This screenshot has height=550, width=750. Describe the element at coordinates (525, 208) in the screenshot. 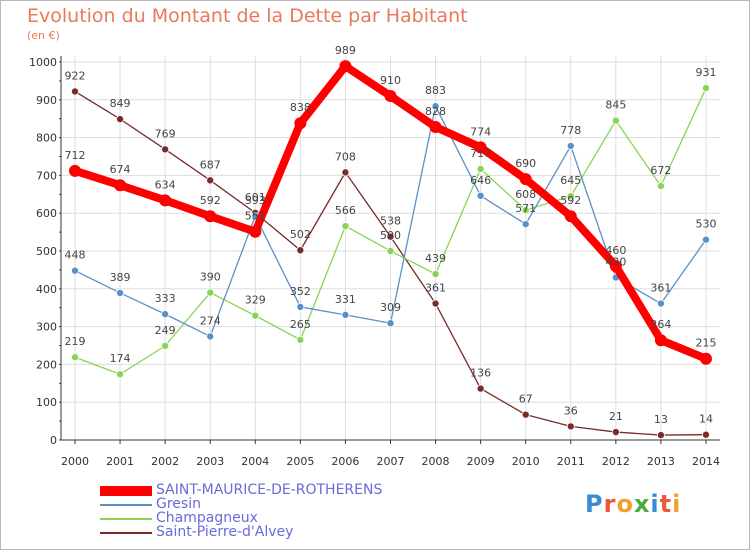

I see `data-label: 571` at that location.